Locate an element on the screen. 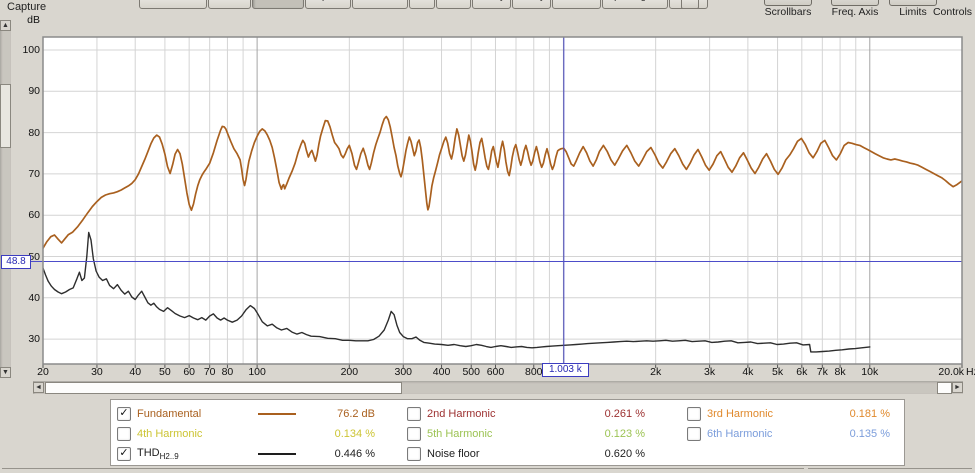 Image resolution: width=975 pixels, height=473 pixels. x-tick-label: 3k is located at coordinates (710, 372).